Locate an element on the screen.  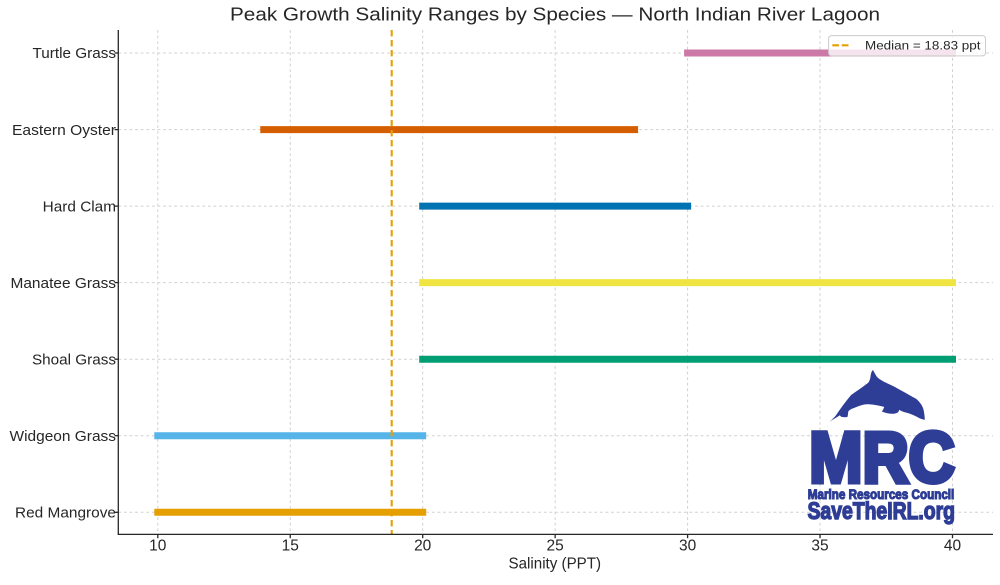
svg-text: Widgeon Grass is located at coordinates (63, 436).